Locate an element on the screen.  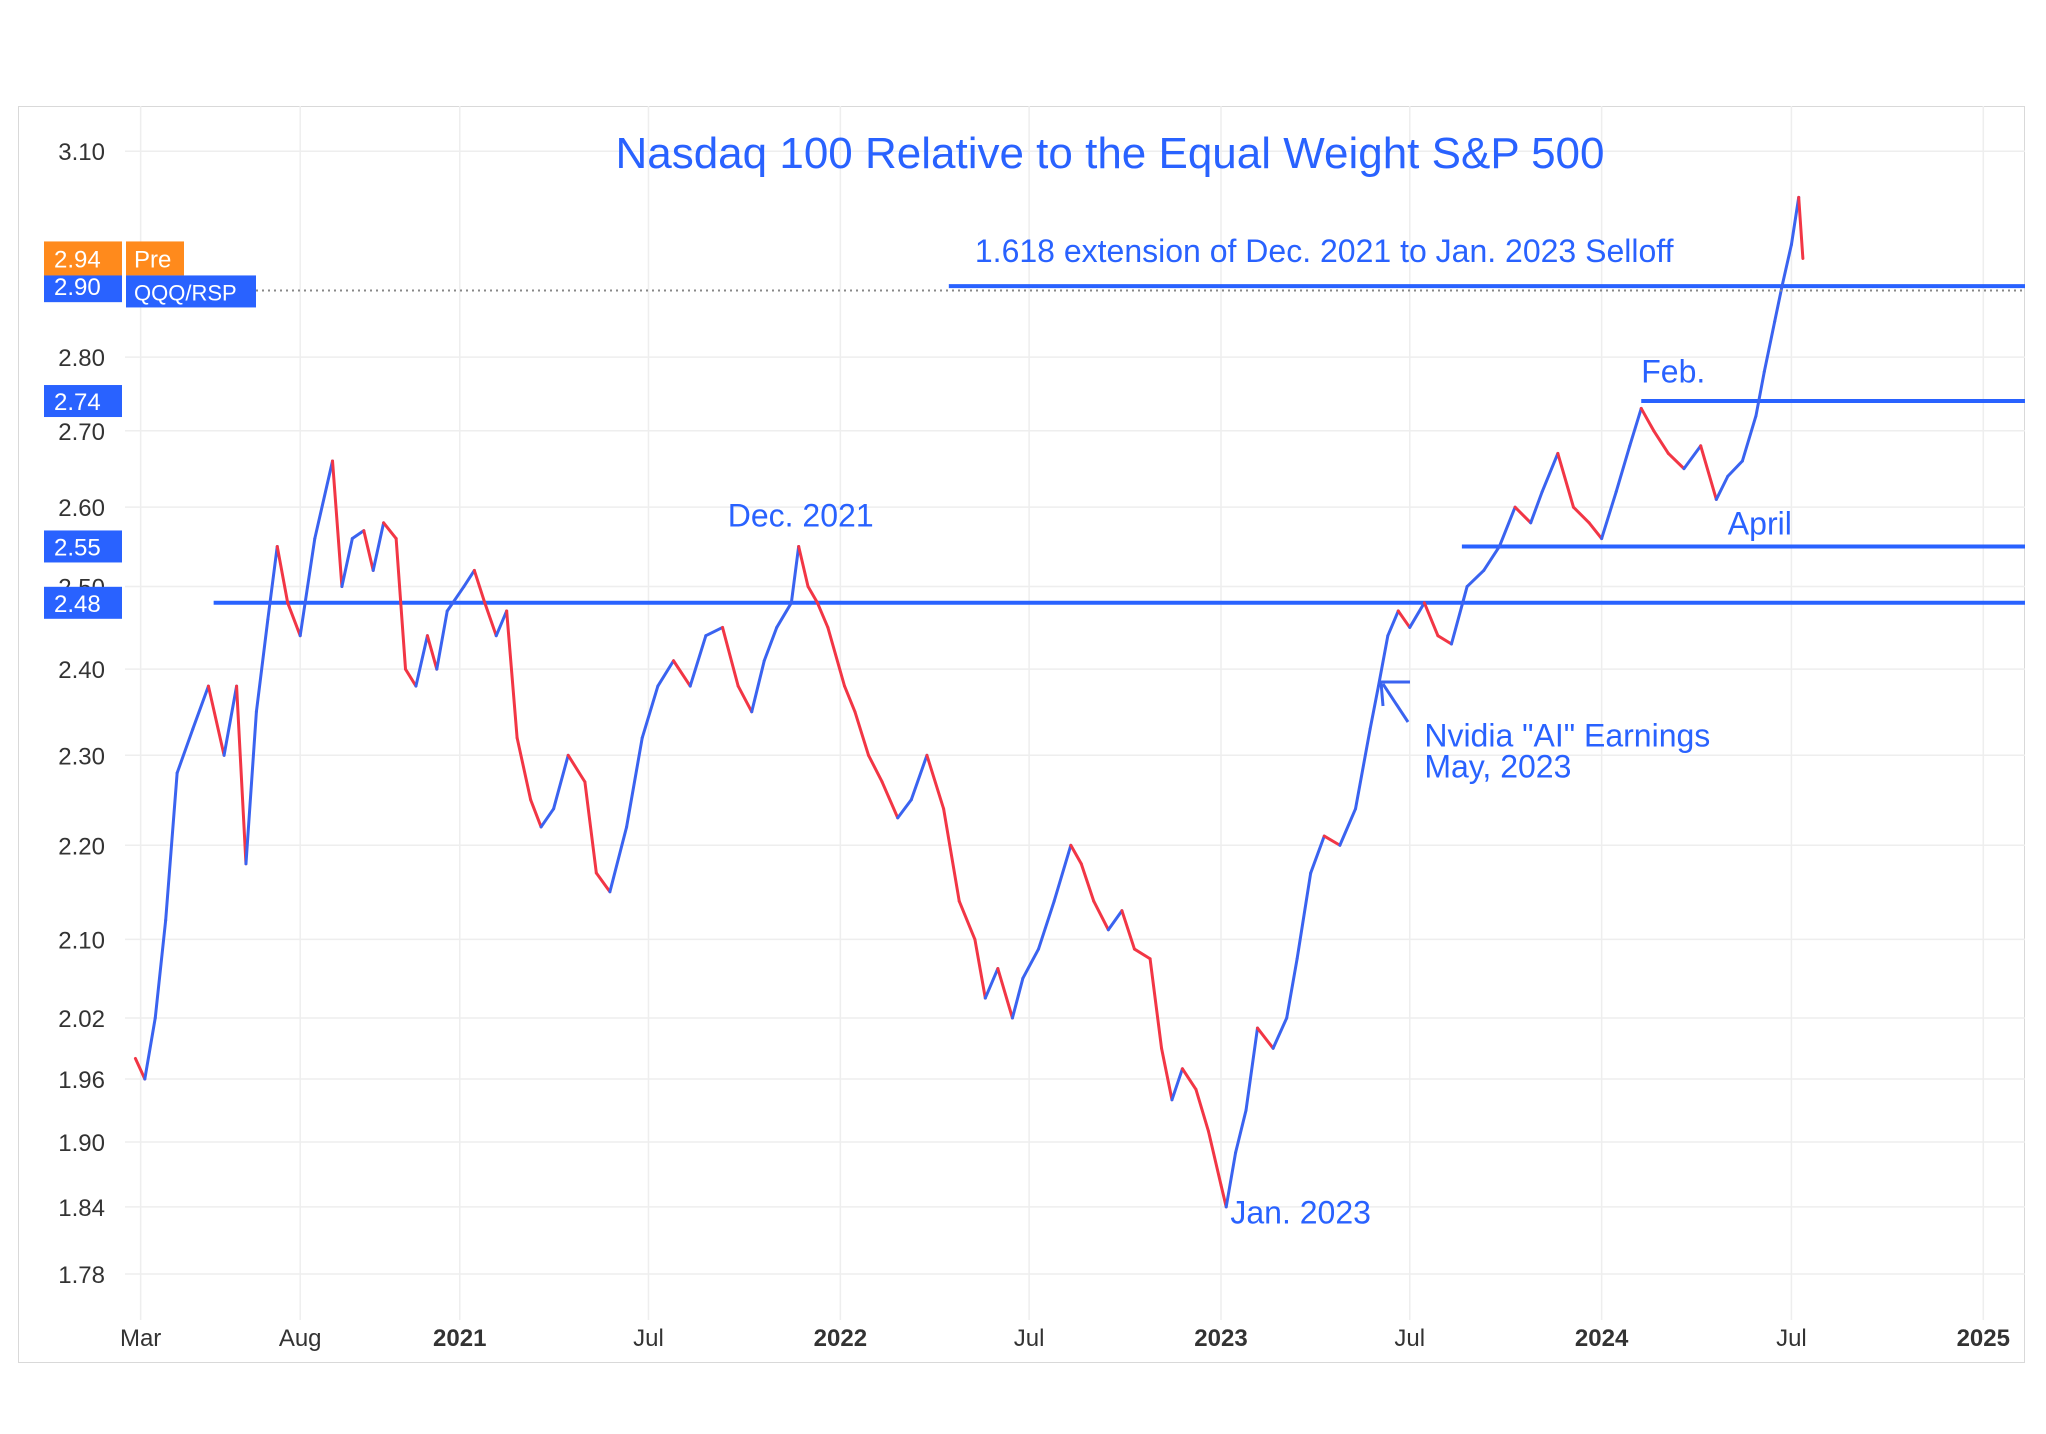
price-tags: 2.90 2.74 2.55 2.48 2.94 Pre QQQ/RSP is located at coordinates (150, 430).